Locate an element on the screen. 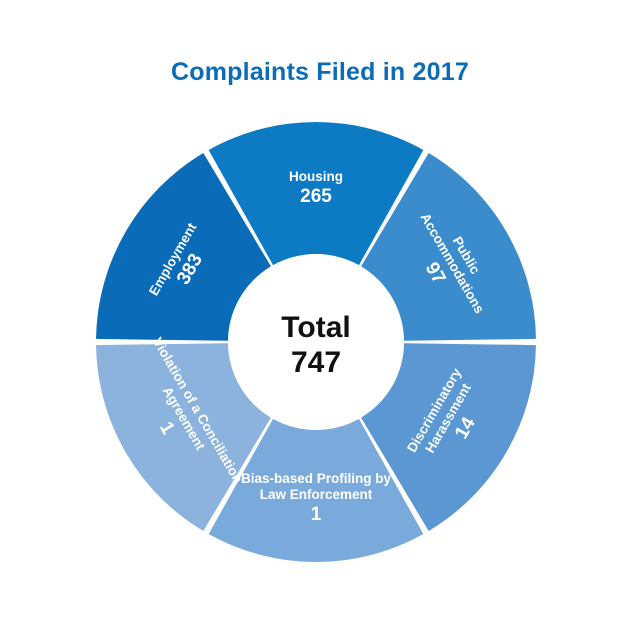  segment-value-housing: 265 is located at coordinates (316, 196).